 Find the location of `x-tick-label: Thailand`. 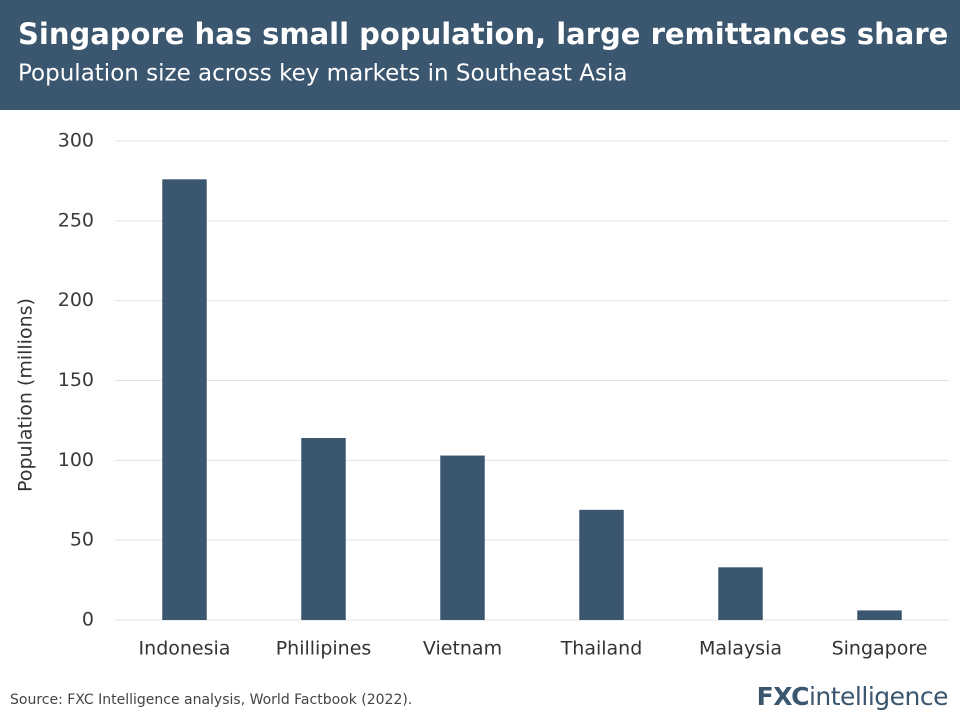

x-tick-label: Thailand is located at coordinates (601, 649).